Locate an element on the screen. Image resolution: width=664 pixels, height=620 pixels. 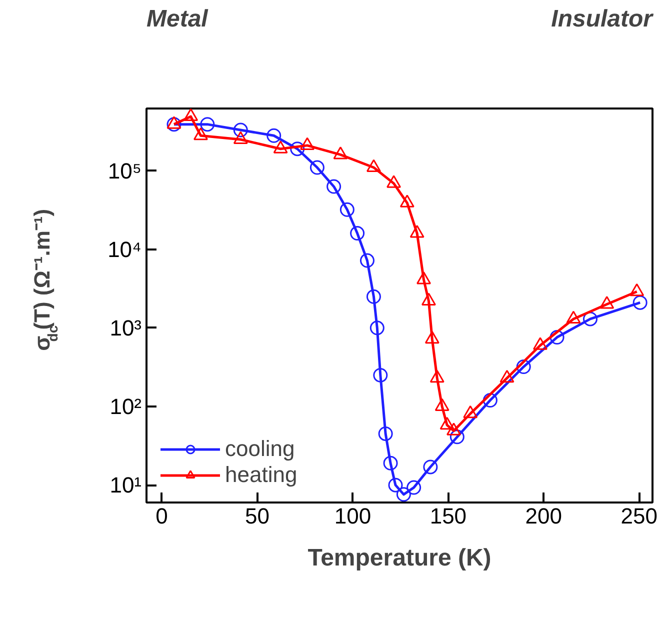
x-tick-label: 50 is located at coordinates (257, 516).